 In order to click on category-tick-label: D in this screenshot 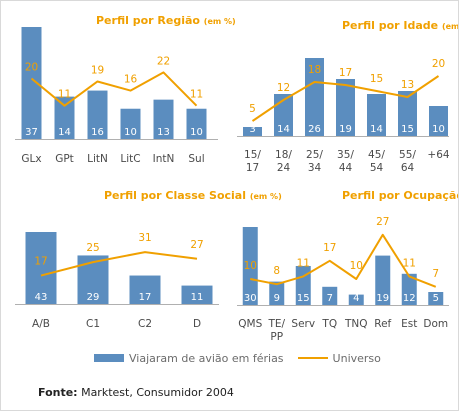, I will do `click(197, 324)`.